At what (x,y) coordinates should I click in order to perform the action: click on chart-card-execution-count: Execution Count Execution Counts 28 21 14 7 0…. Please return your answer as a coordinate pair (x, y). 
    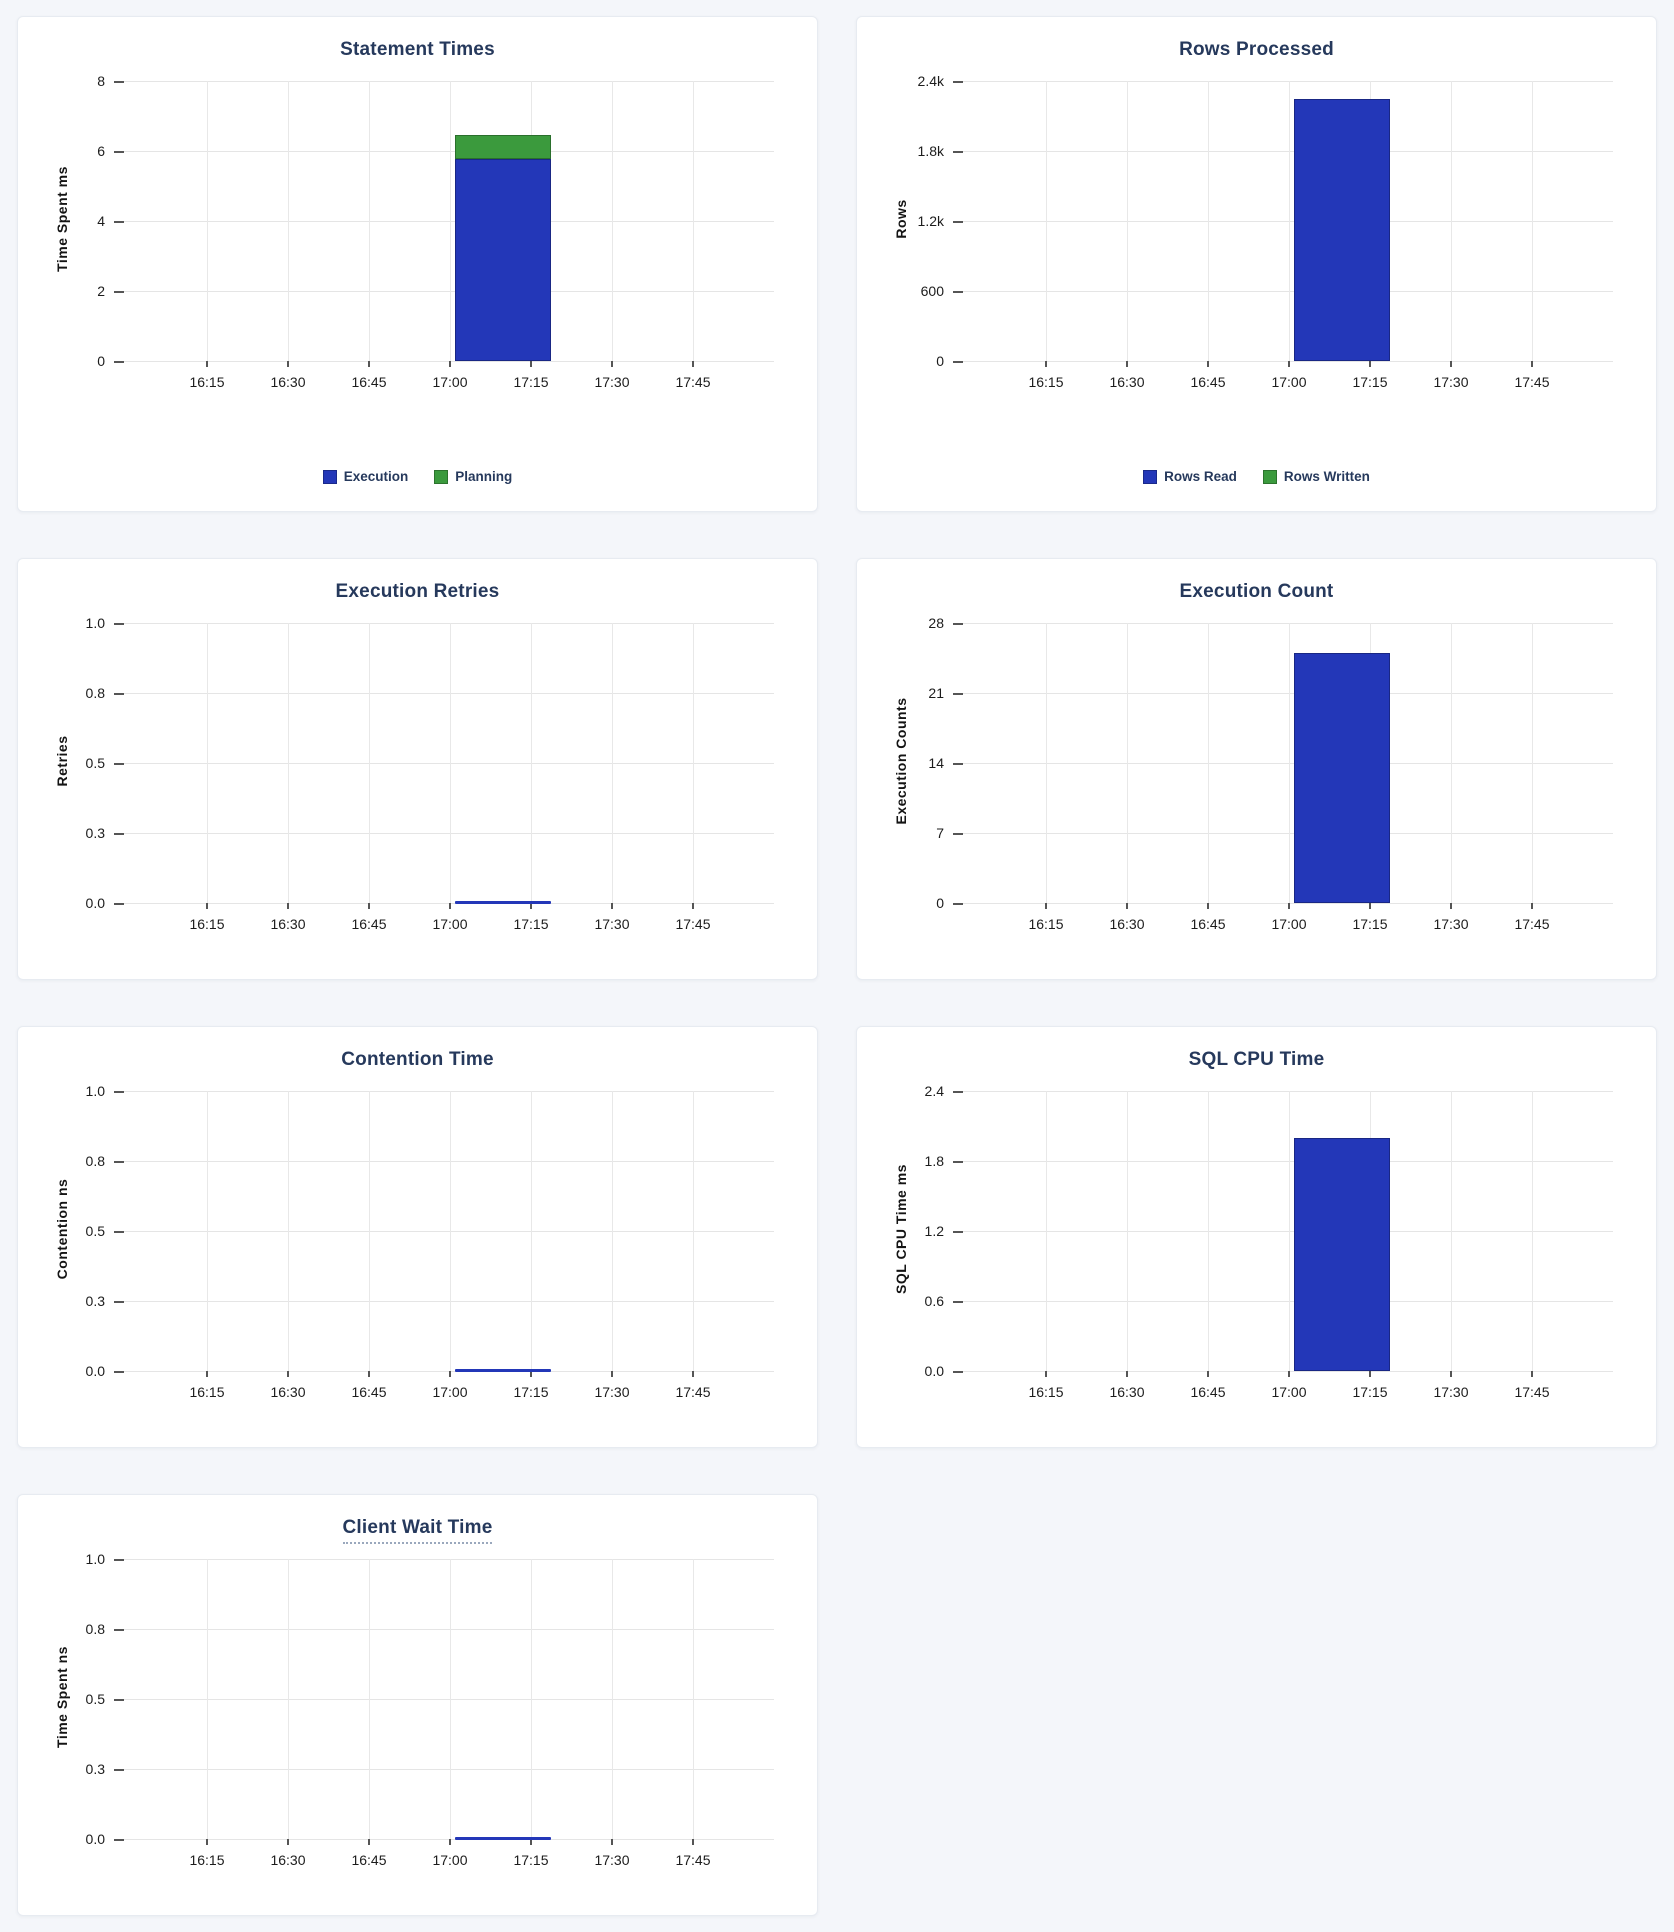
    Looking at the image, I should click on (1256, 769).